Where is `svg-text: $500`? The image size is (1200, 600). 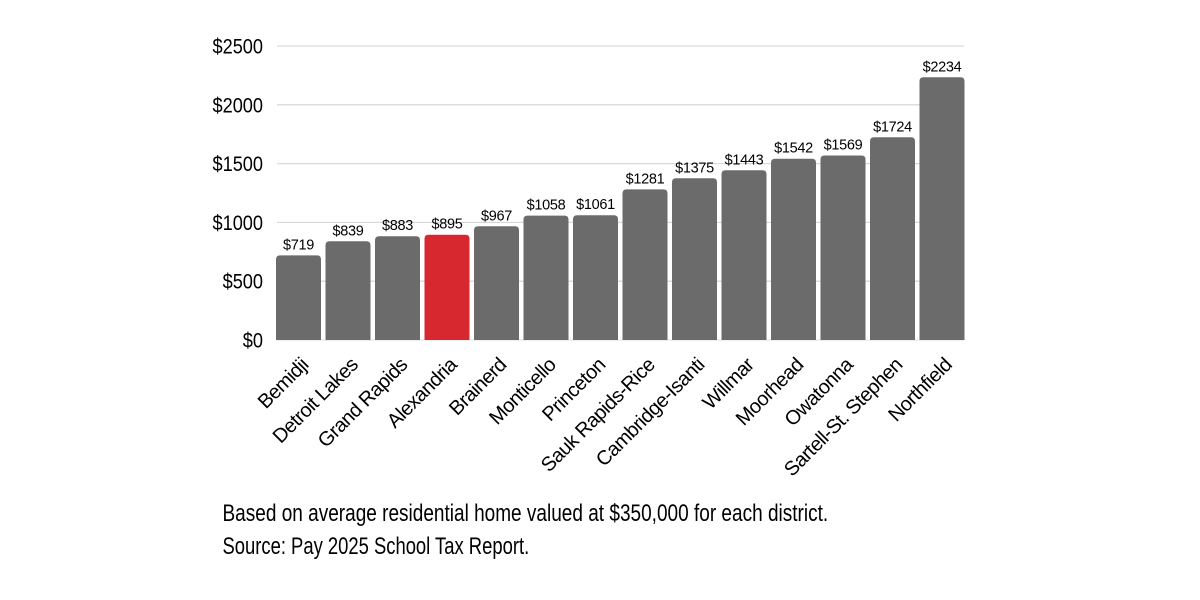
svg-text: $500 is located at coordinates (243, 283).